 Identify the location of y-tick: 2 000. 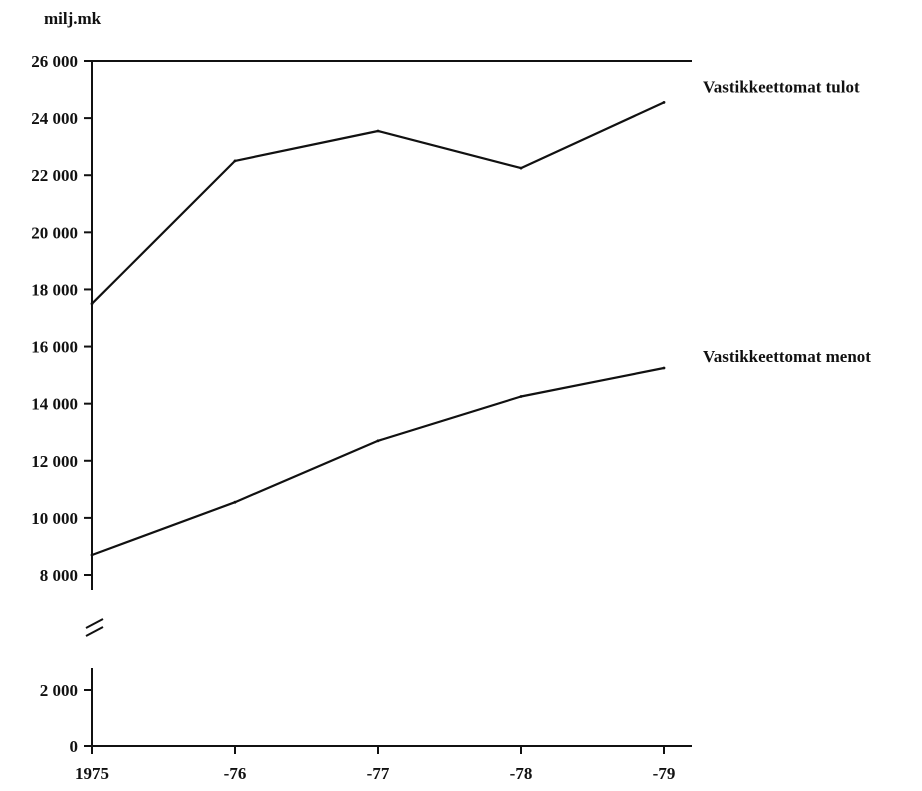
(66, 690).